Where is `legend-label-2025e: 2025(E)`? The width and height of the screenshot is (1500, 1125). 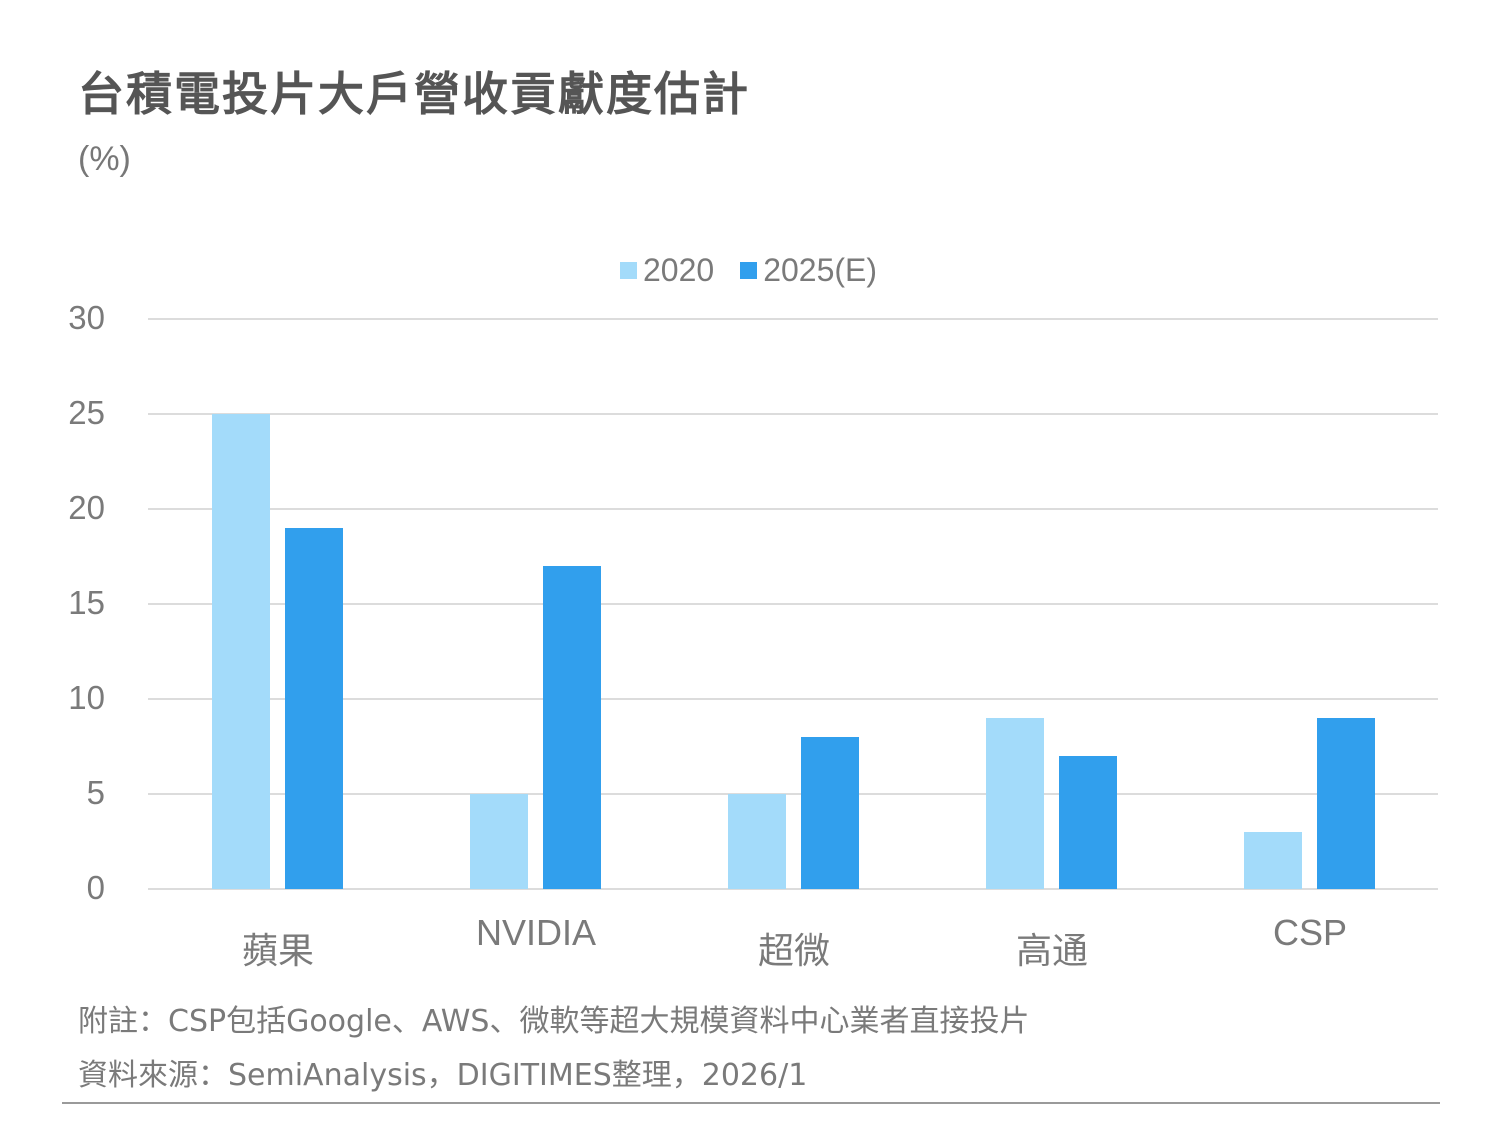 legend-label-2025e: 2025(E) is located at coordinates (820, 270).